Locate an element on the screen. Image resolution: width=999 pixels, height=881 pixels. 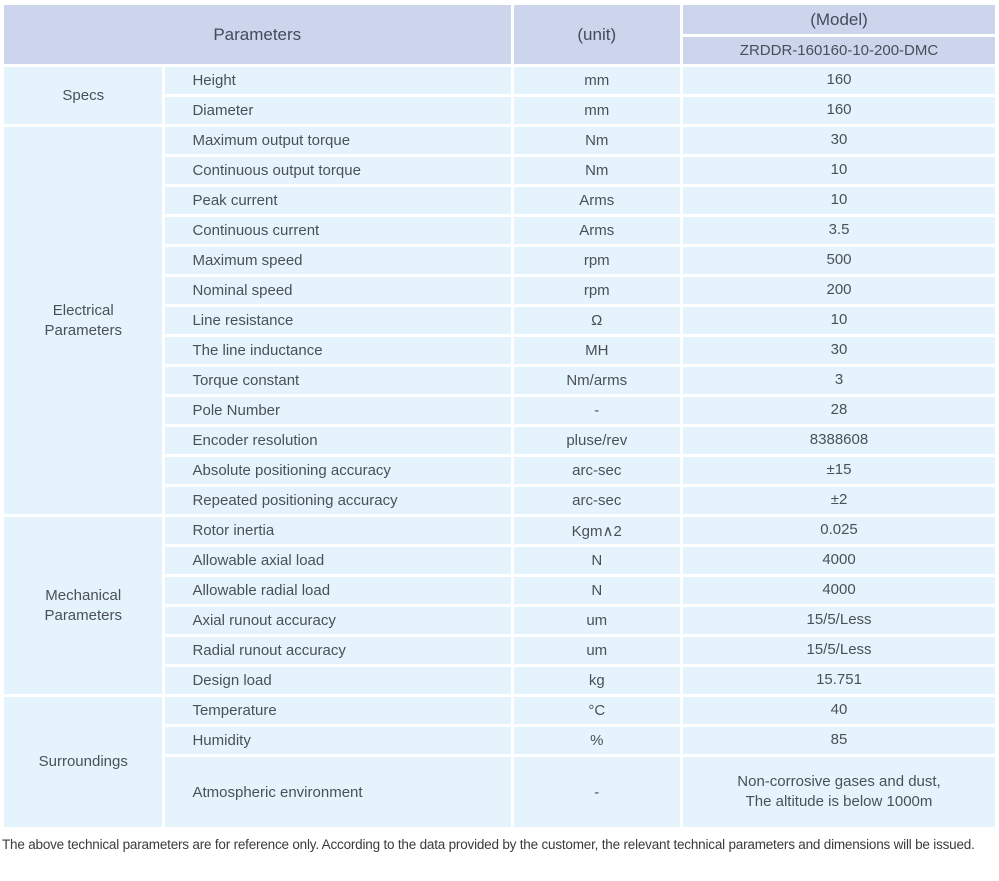
param-name-cell: Pole Number is located at coordinates (338, 410).